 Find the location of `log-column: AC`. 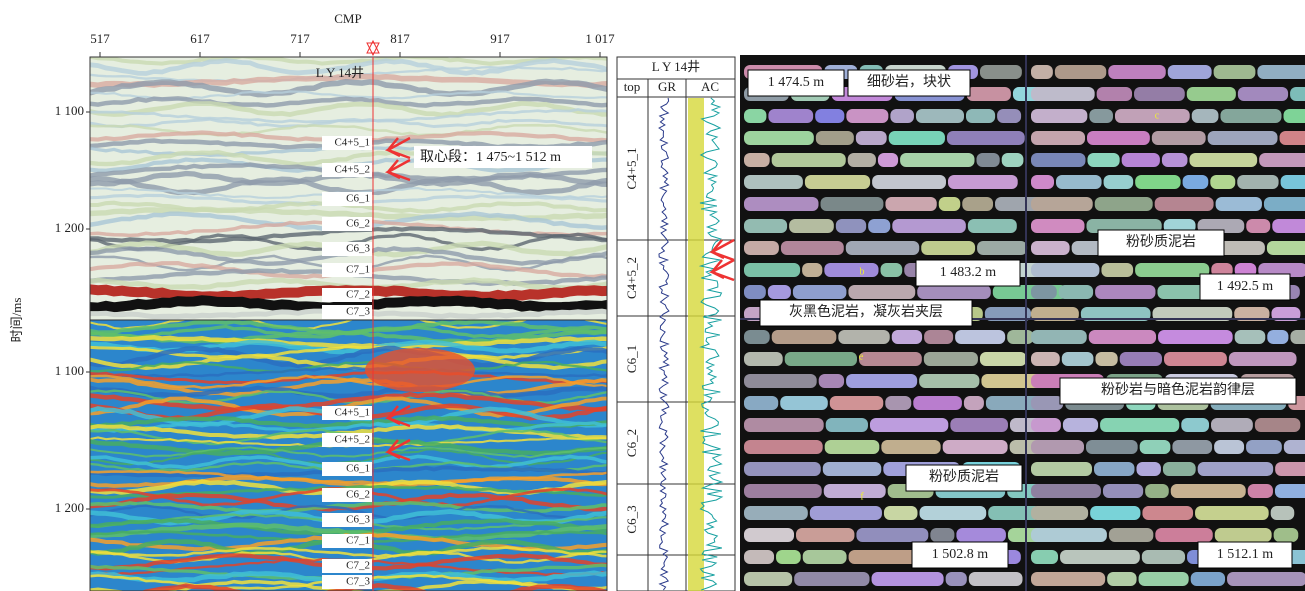

log-column: AC is located at coordinates (710, 86).